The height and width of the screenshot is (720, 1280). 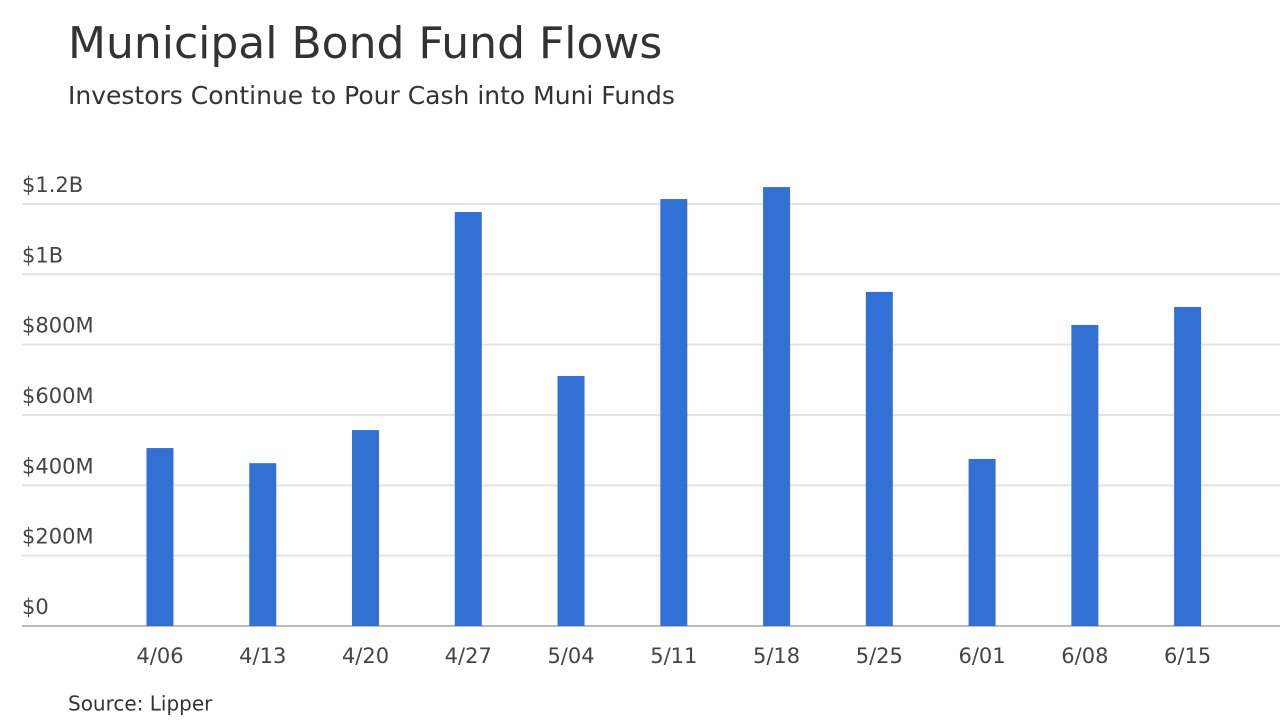 What do you see at coordinates (58, 466) in the screenshot?
I see `y-tick-label: $400M` at bounding box center [58, 466].